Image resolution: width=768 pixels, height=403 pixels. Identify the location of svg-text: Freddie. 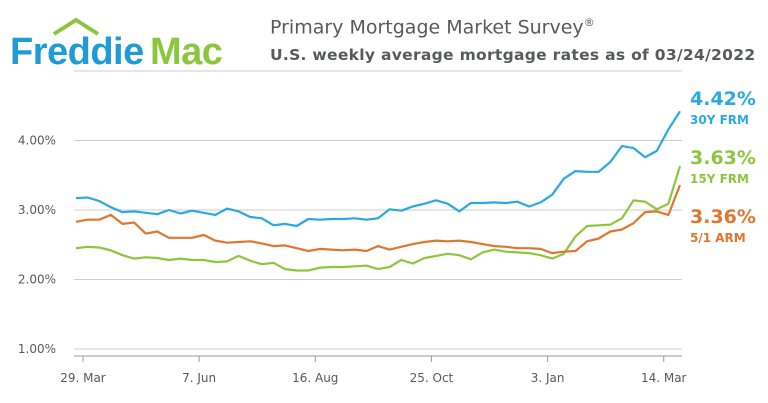
(77, 51).